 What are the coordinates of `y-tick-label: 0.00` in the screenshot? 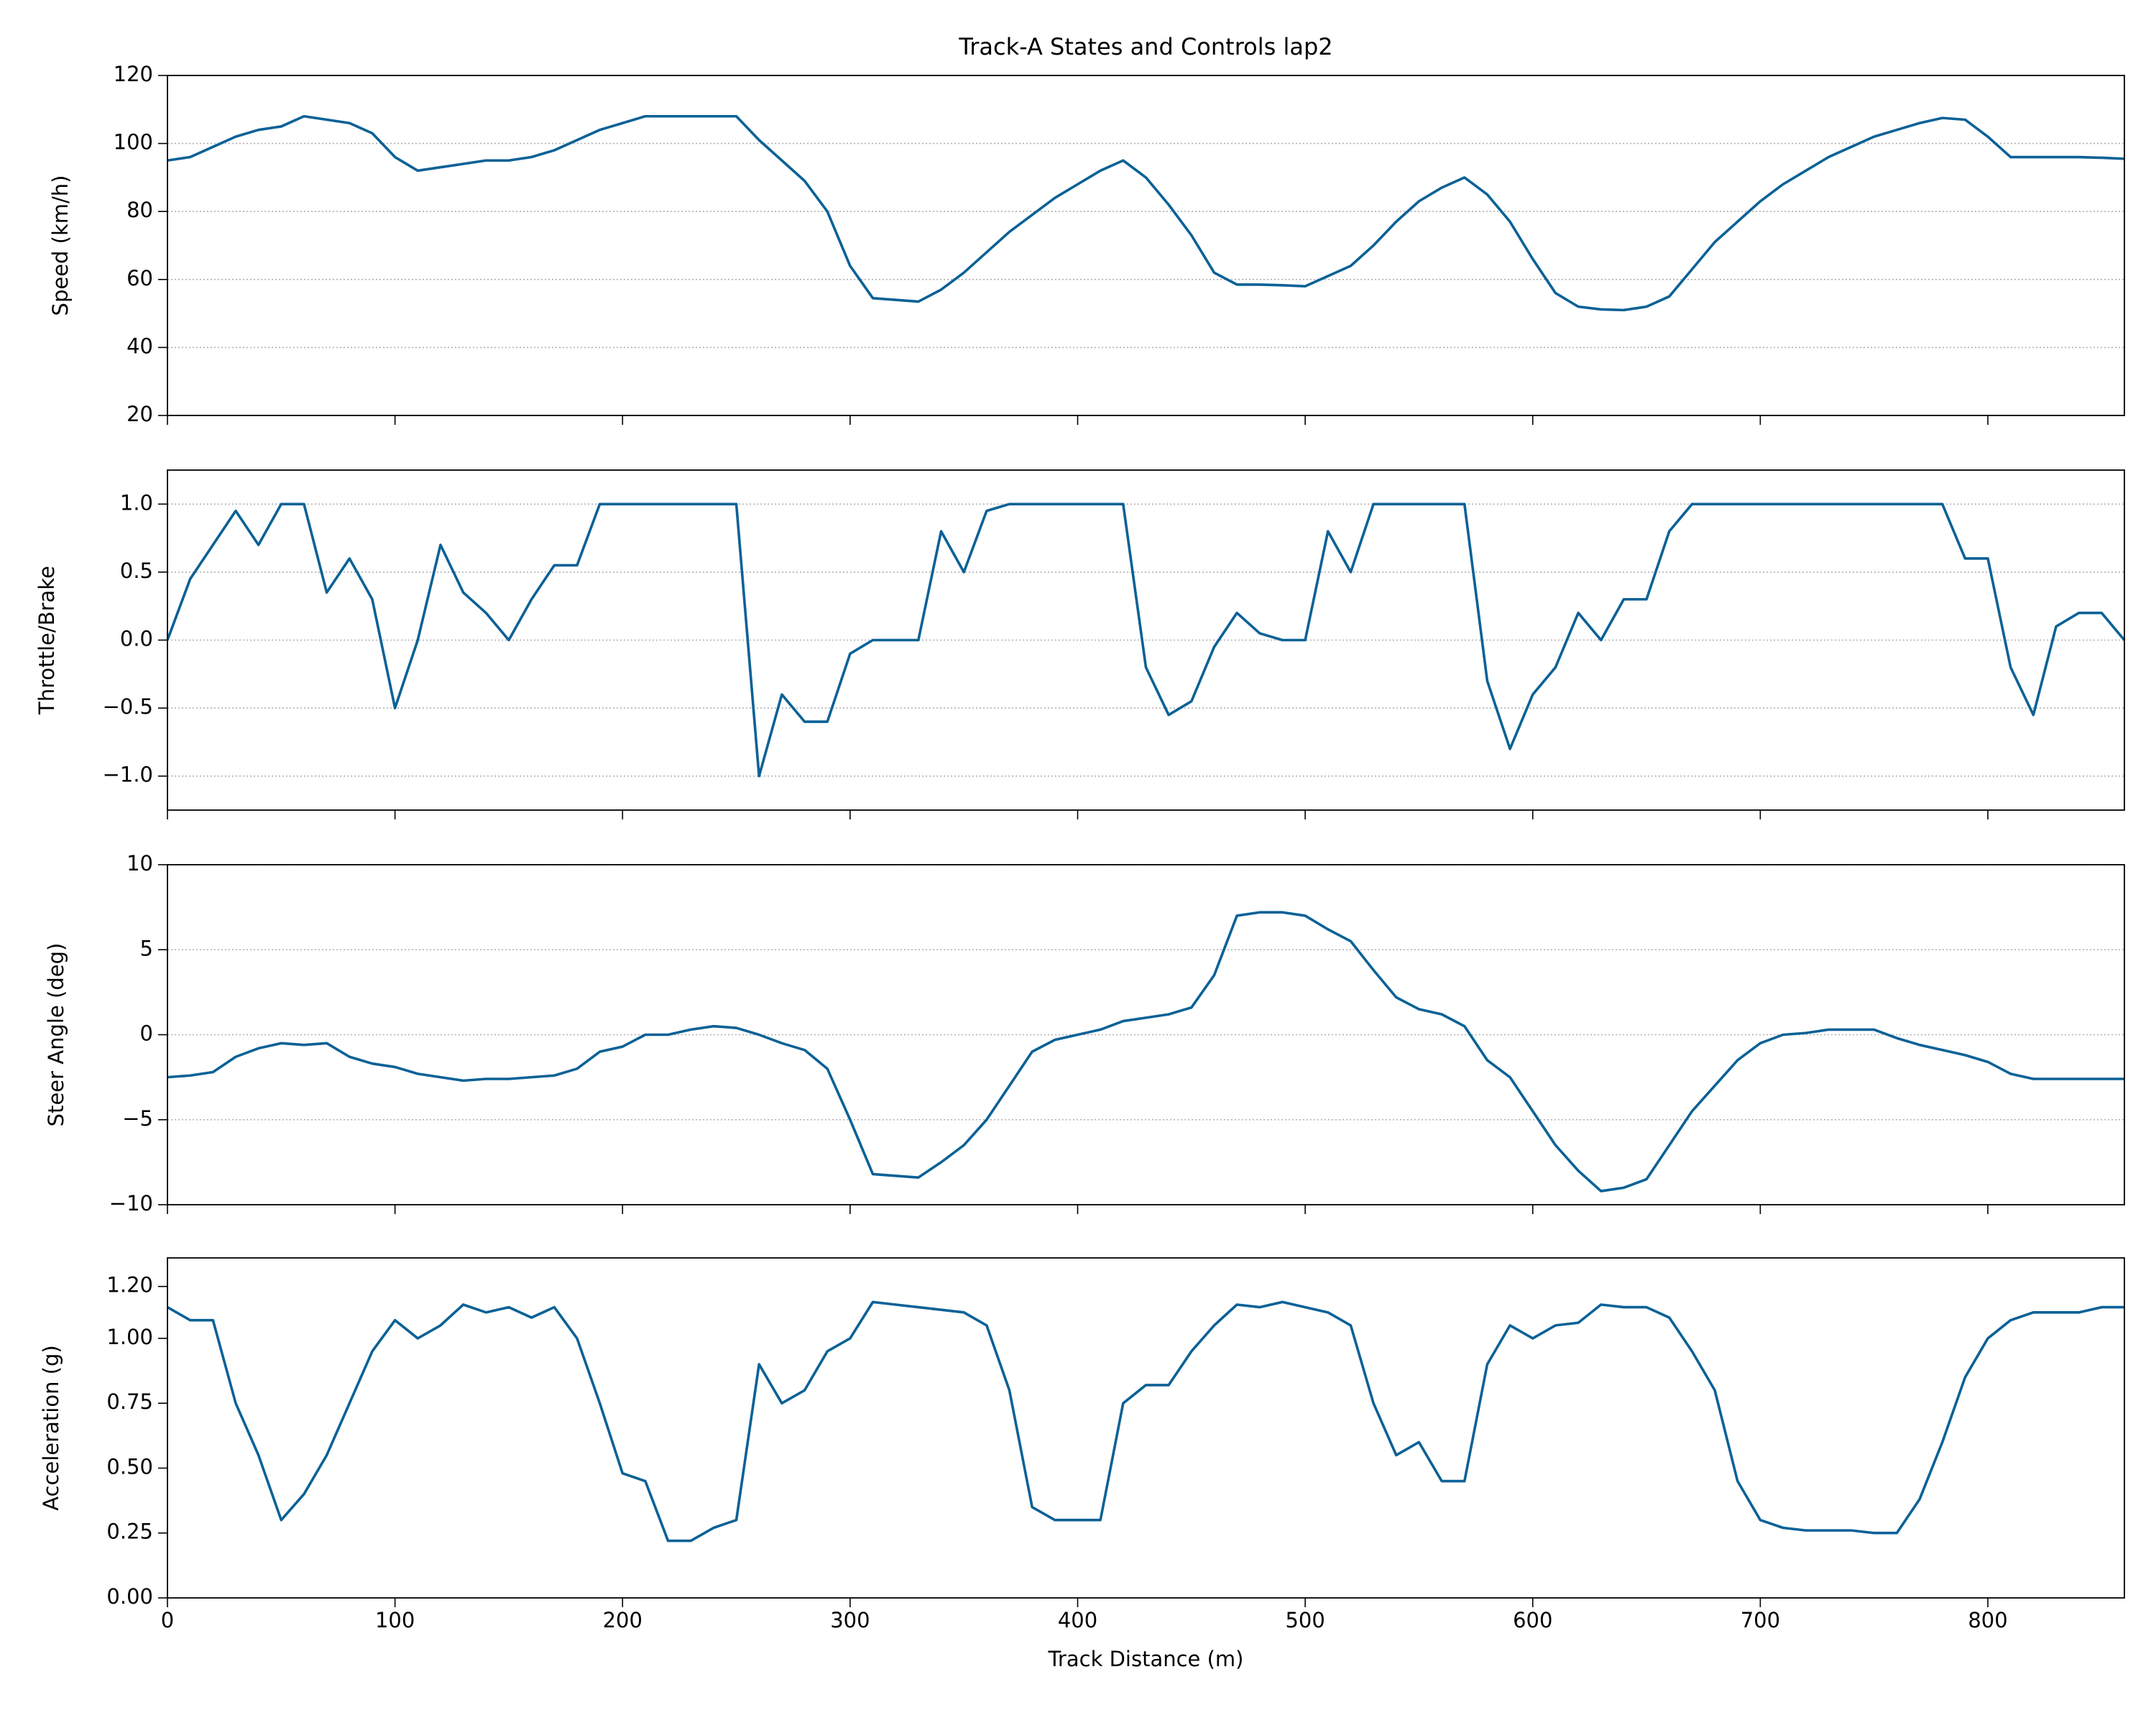 It's located at (130, 1597).